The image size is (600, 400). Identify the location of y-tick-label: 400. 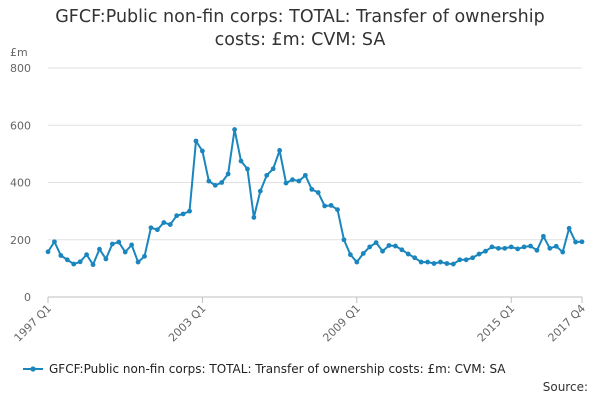
(20, 183).